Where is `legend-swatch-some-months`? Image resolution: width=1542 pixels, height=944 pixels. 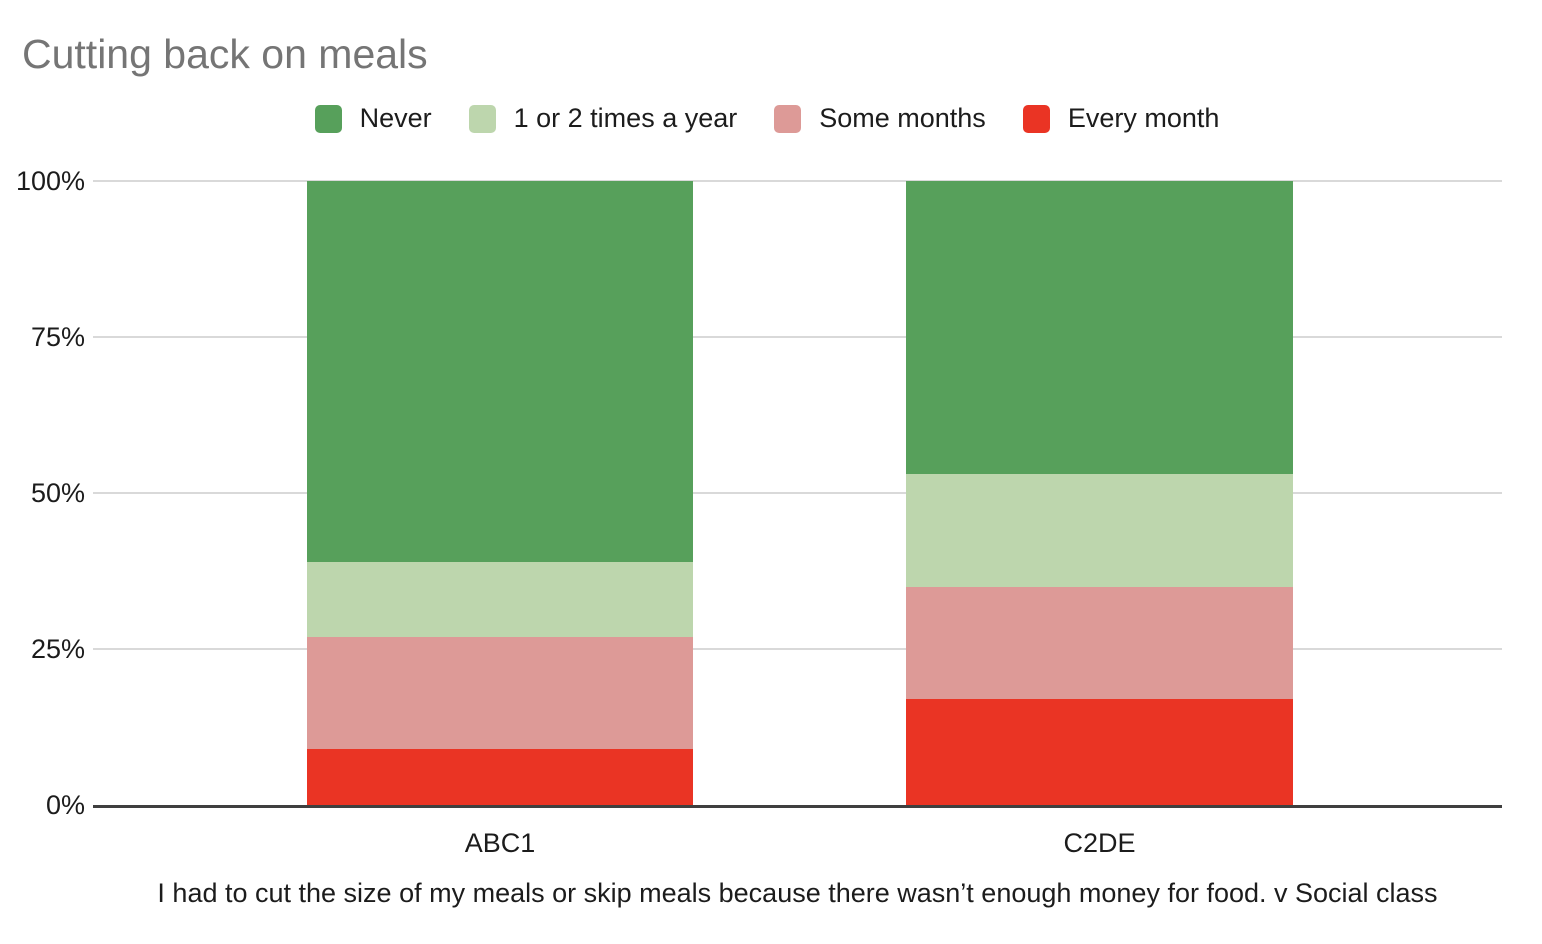 legend-swatch-some-months is located at coordinates (788, 118).